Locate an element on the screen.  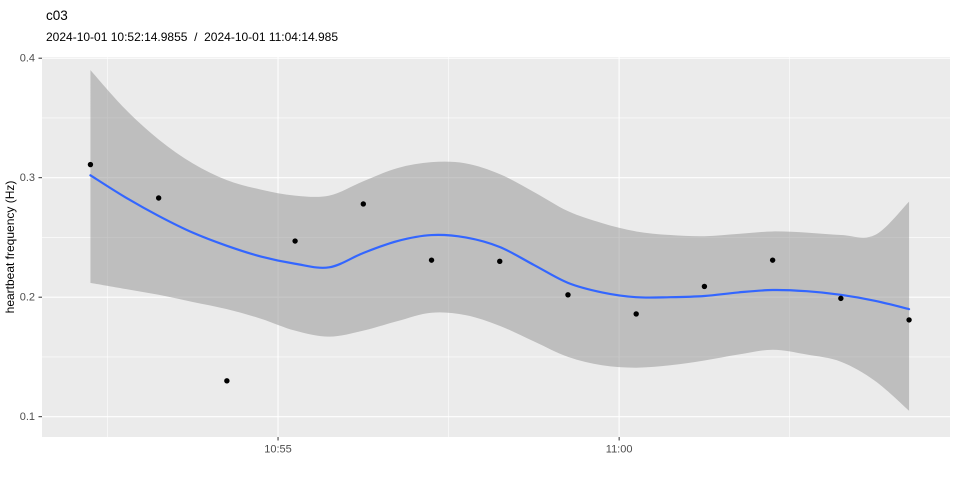
y-tick-label: 0.3 is located at coordinates (27, 178).